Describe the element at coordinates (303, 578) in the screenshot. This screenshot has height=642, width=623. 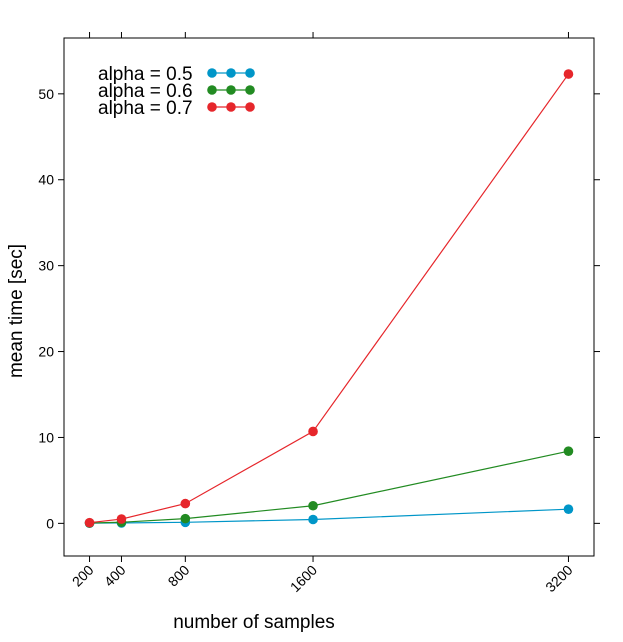
I see `x-tick-label: 1600` at that location.